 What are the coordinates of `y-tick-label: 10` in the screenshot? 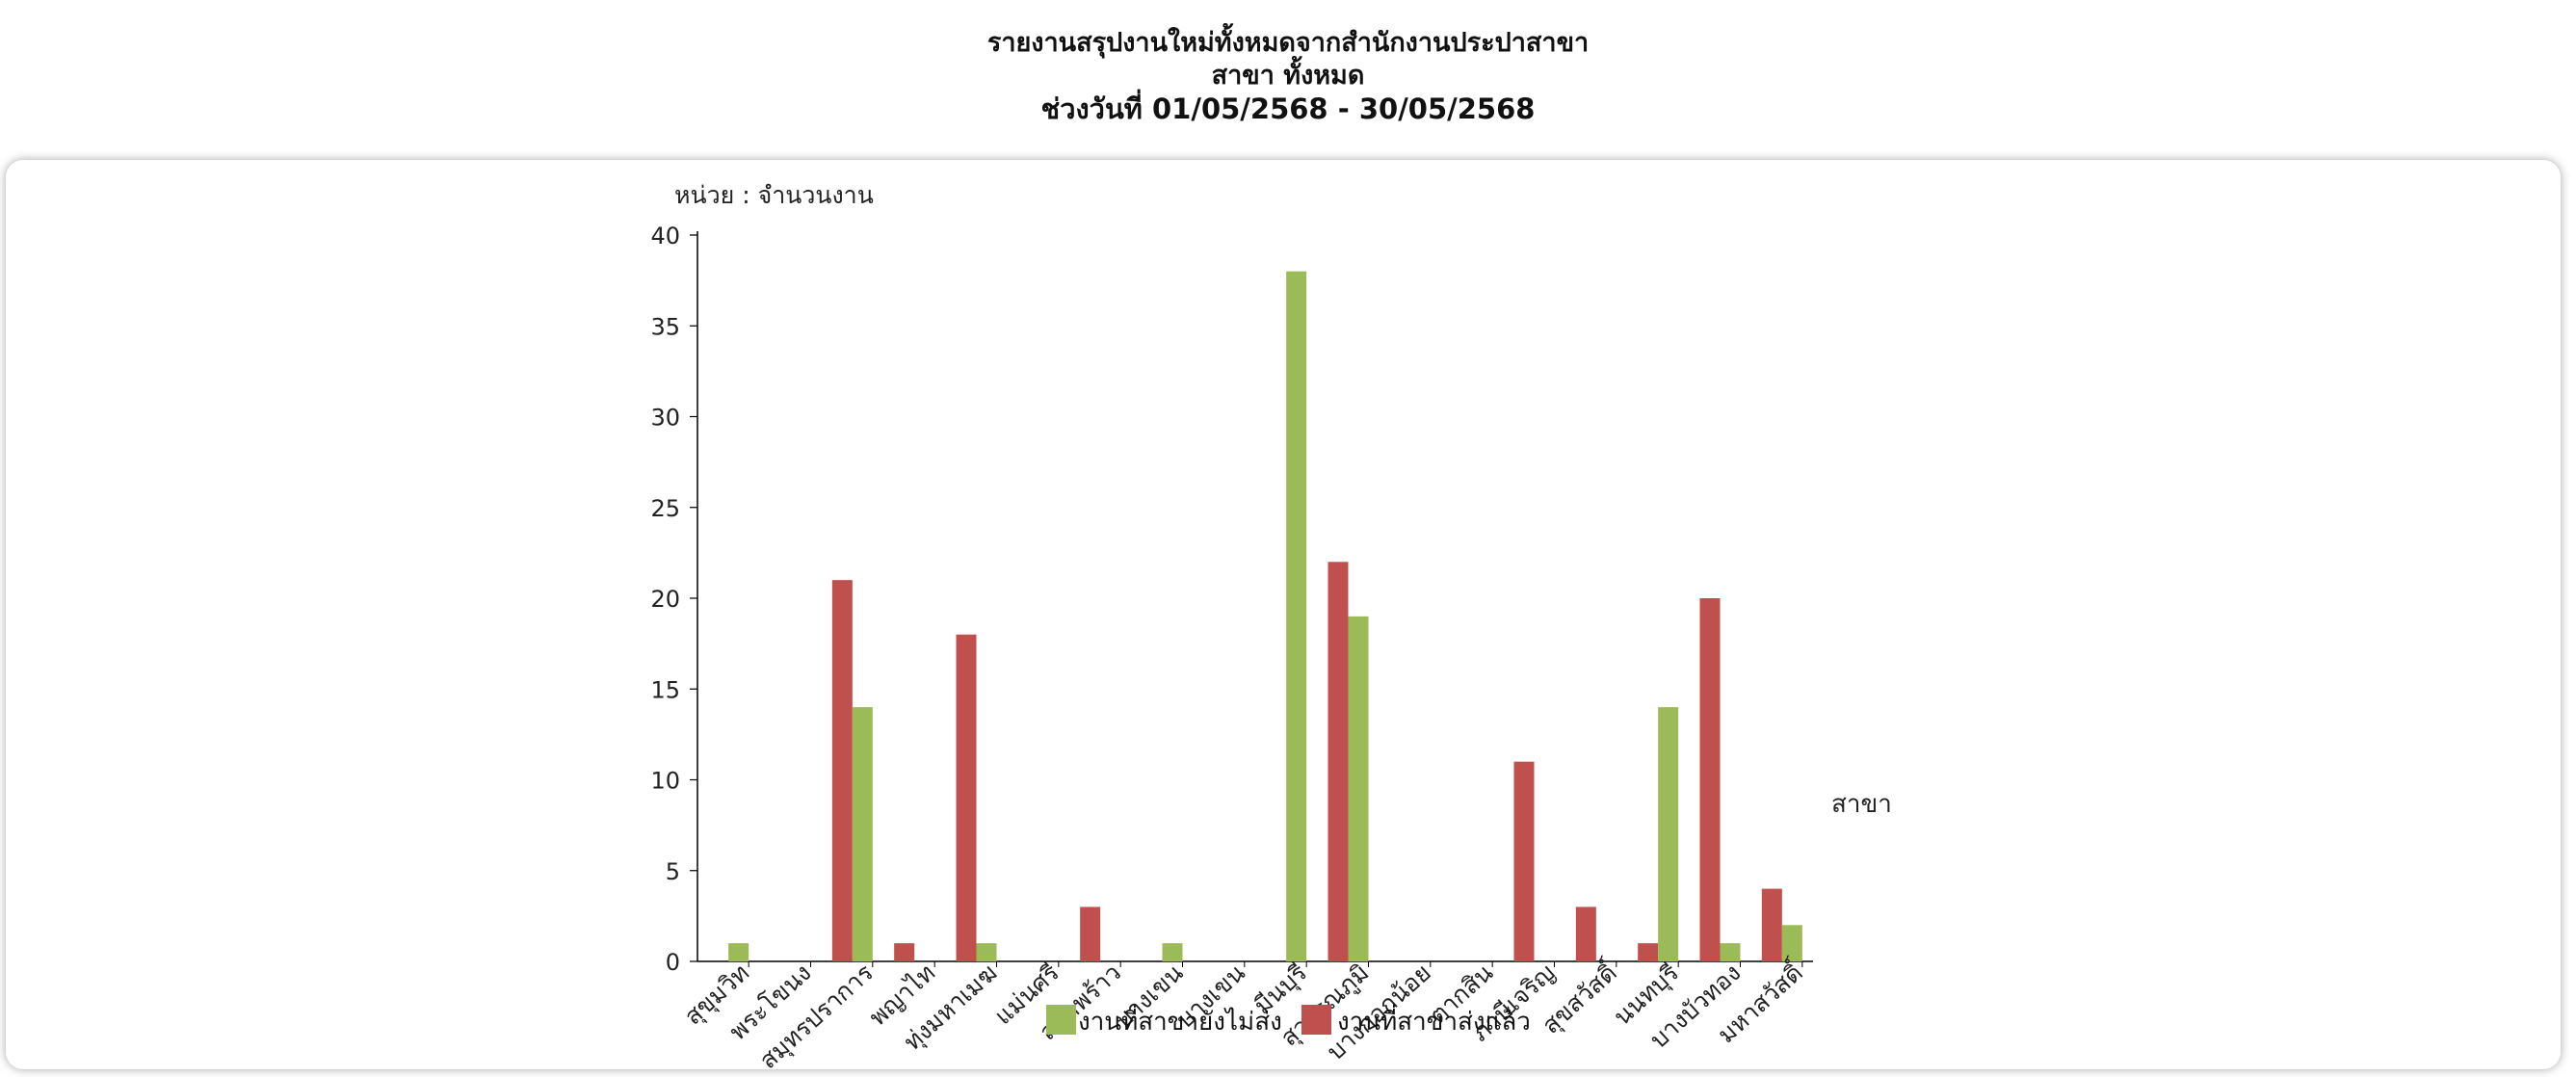 It's located at (665, 781).